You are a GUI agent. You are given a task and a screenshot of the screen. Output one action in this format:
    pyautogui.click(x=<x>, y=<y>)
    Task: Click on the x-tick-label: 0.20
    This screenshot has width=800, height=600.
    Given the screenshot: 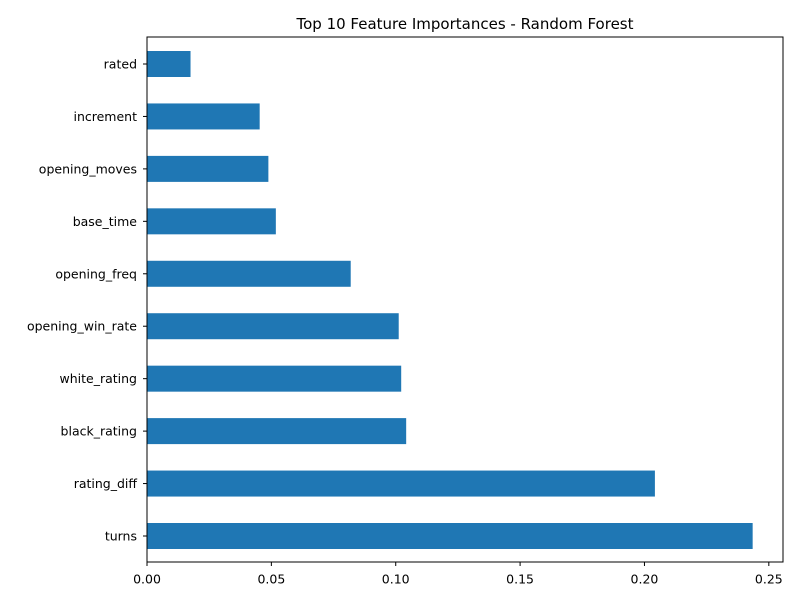 What is the action you would take?
    pyautogui.click(x=645, y=579)
    